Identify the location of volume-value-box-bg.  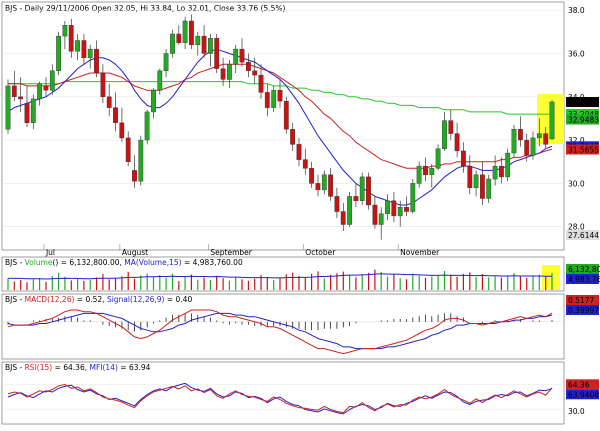
(582, 269).